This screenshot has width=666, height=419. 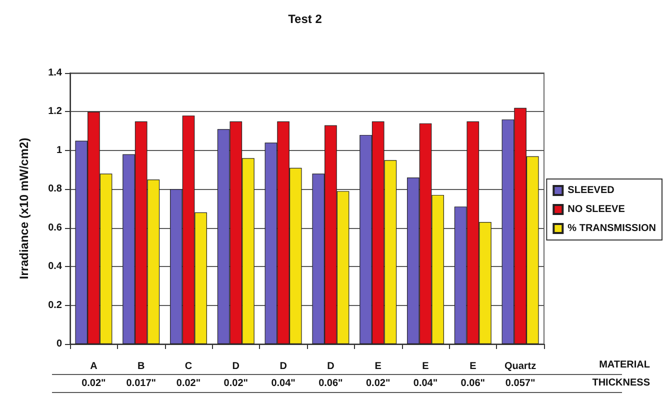 I want to click on legend-label: SLEEVED, so click(x=591, y=190).